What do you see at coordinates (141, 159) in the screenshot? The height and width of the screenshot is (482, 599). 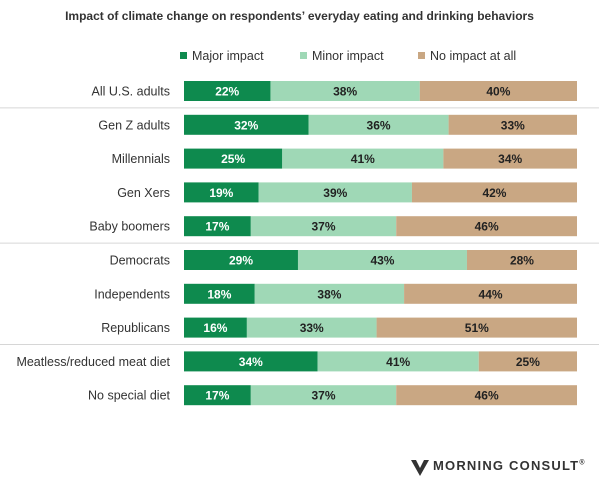 I see `category-label: Millennials` at bounding box center [141, 159].